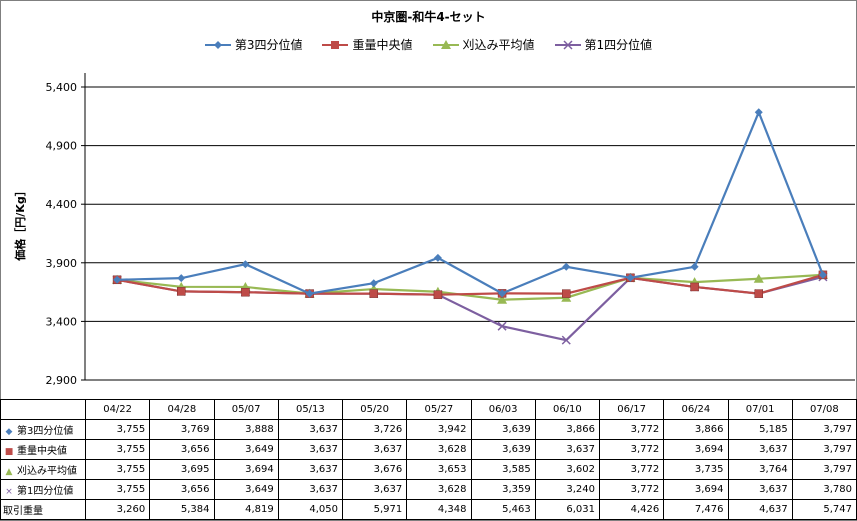  What do you see at coordinates (182, 469) in the screenshot?
I see `table-cell: 3,695` at bounding box center [182, 469].